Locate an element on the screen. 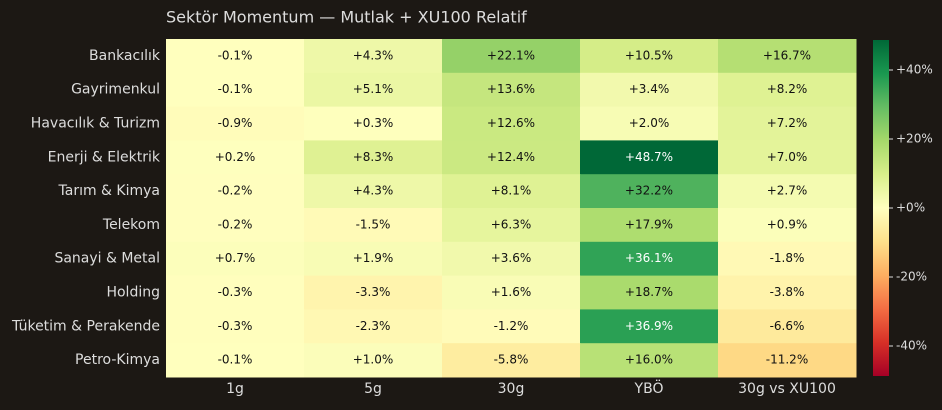 This screenshot has width=942, height=410. x-tick-label: 30g vs XU100 is located at coordinates (787, 389).